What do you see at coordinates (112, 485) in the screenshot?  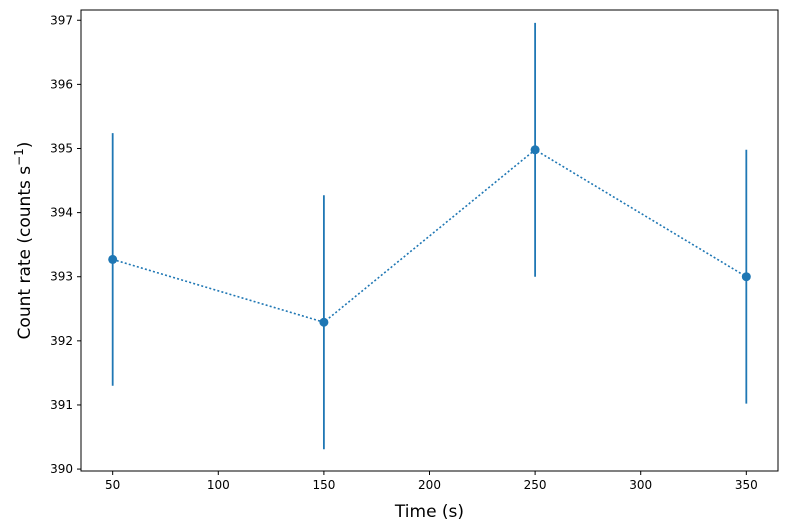 I see `x-tick-label: 50` at bounding box center [112, 485].